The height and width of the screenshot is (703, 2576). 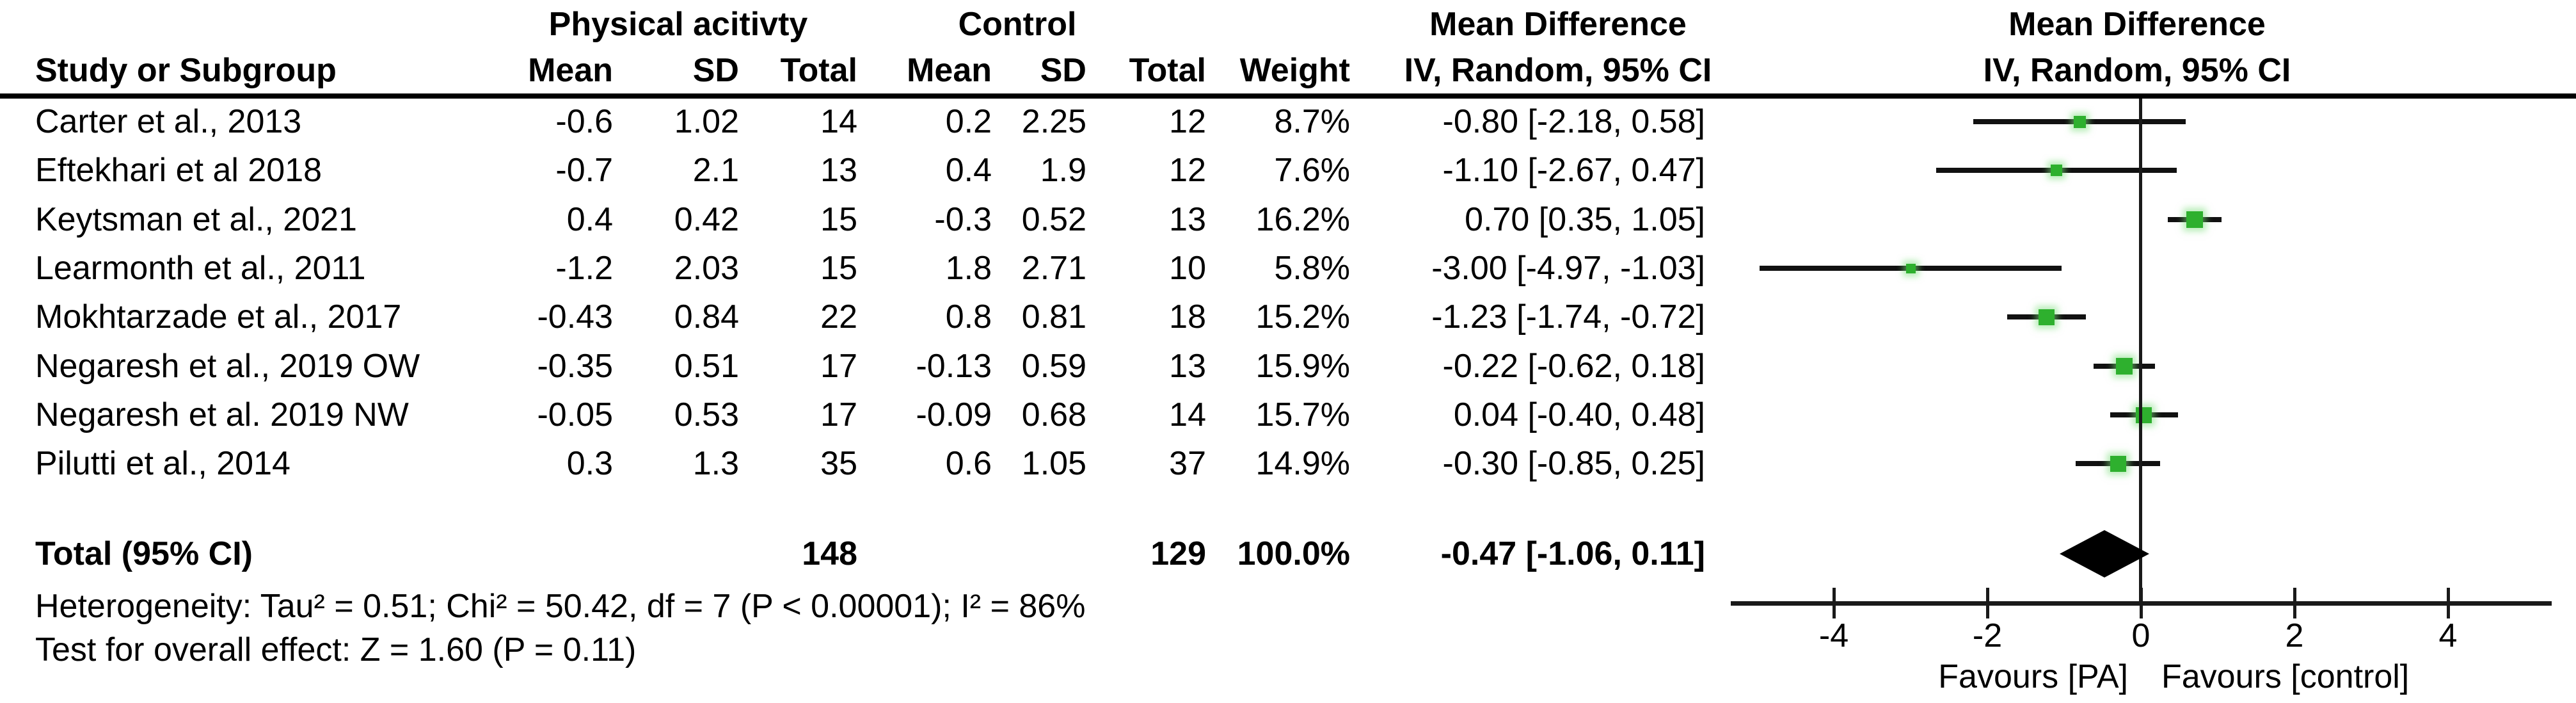 What do you see at coordinates (1579, 414) in the screenshot?
I see `study-ci-label: 0.04 [-0.40, 0.48]` at bounding box center [1579, 414].